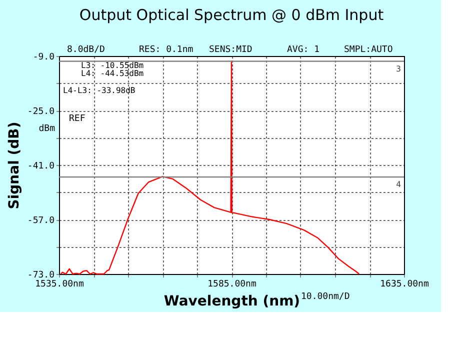 The height and width of the screenshot is (350, 456). Describe the element at coordinates (399, 185) in the screenshot. I see `annotation: 4` at that location.